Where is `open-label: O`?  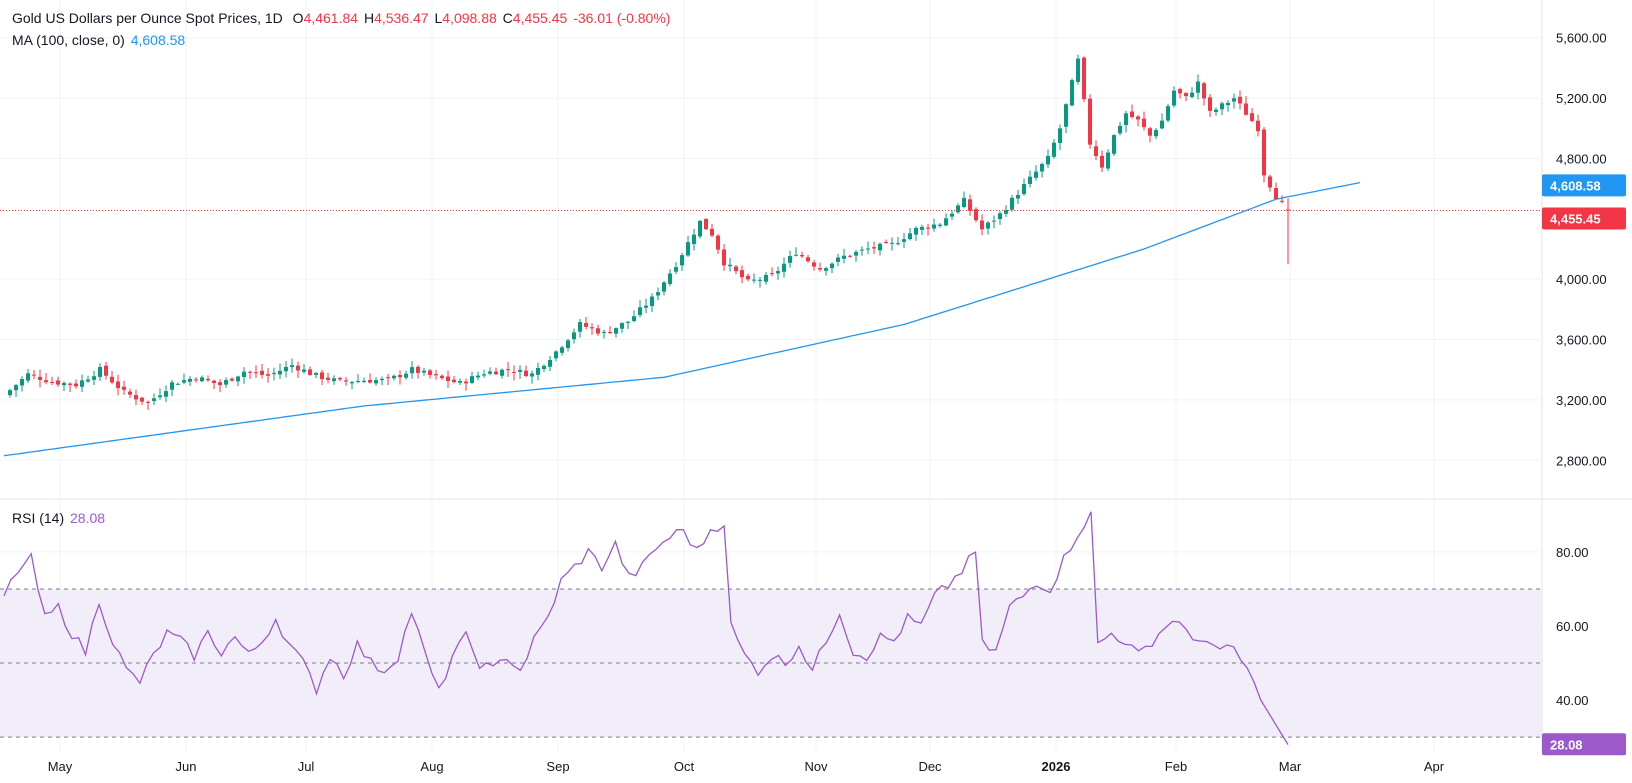 open-label: O is located at coordinates (298, 18).